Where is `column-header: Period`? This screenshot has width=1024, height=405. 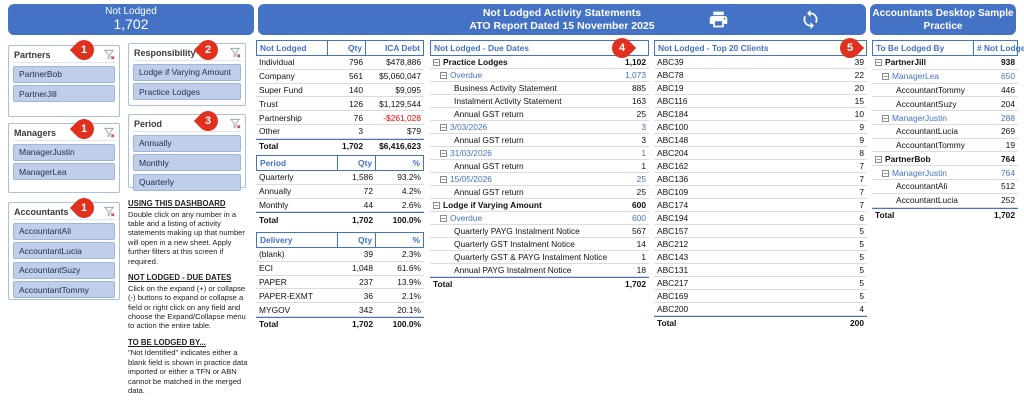
column-header: Period is located at coordinates (273, 163).